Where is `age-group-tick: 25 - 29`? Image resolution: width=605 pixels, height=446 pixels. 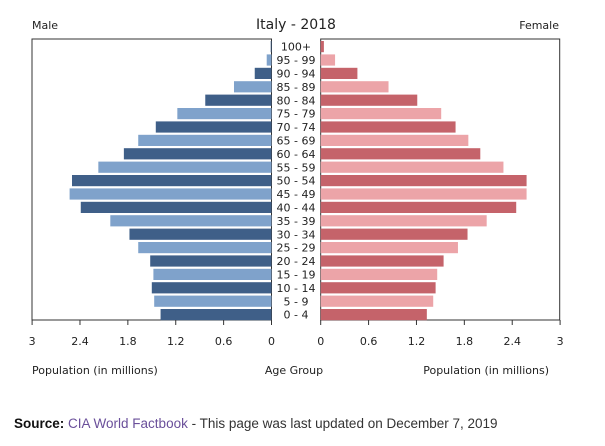
age-group-tick: 25 - 29 is located at coordinates (296, 248).